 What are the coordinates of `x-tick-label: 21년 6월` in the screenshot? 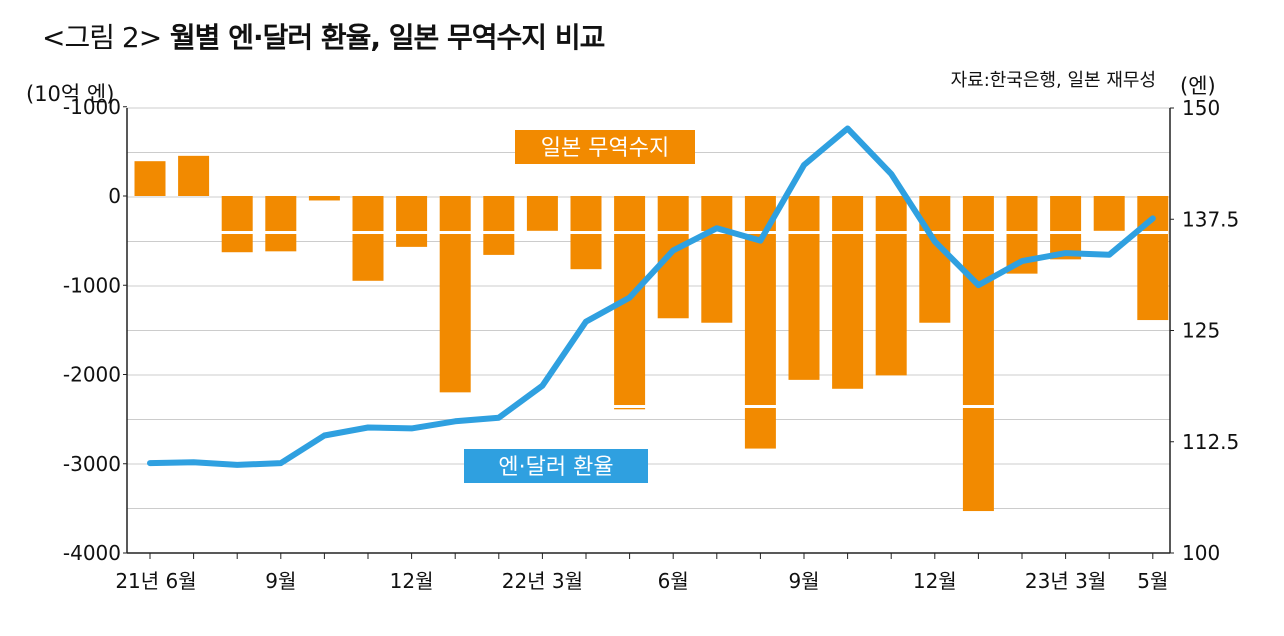 It's located at (155, 581).